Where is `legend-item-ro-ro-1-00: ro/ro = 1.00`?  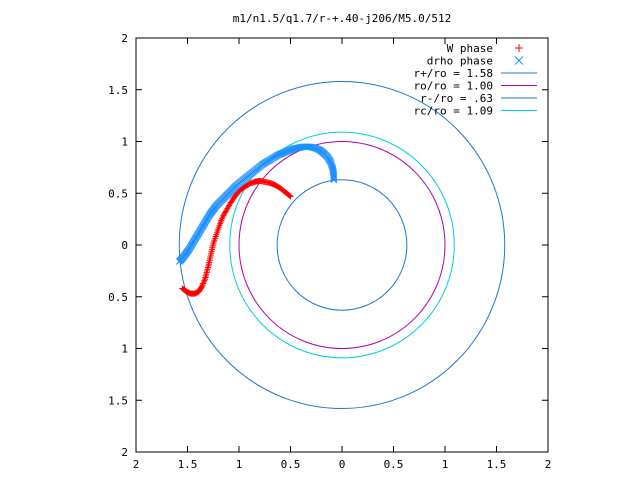
legend-item-ro-ro-1-00: ro/ro = 1.00 is located at coordinates (475, 86).